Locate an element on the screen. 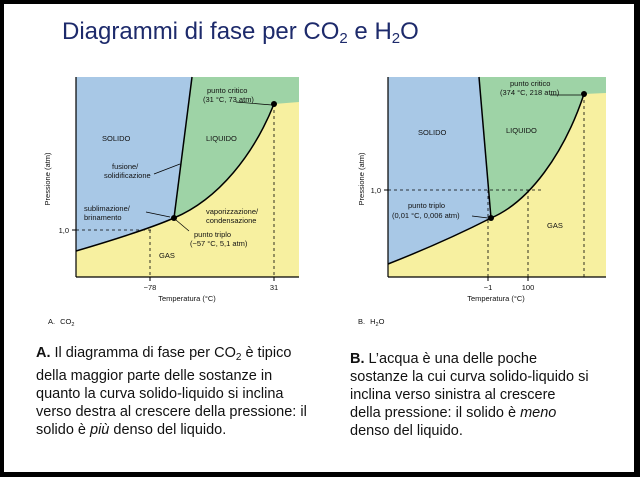 Image resolution: width=640 pixels, height=477 pixels. h2o-y-axis-label: Pressione (atm) is located at coordinates (361, 178).